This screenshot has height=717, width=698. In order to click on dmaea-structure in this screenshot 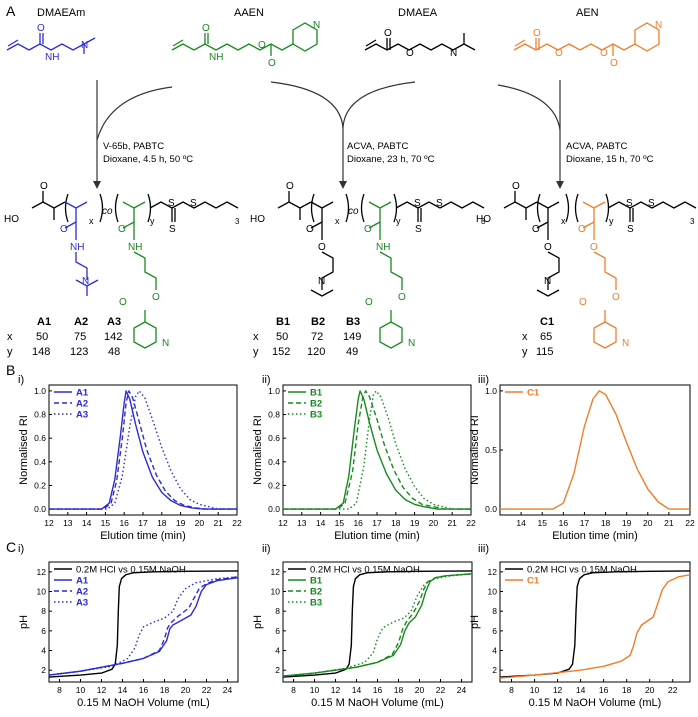, I will do `click(420, 42)`.